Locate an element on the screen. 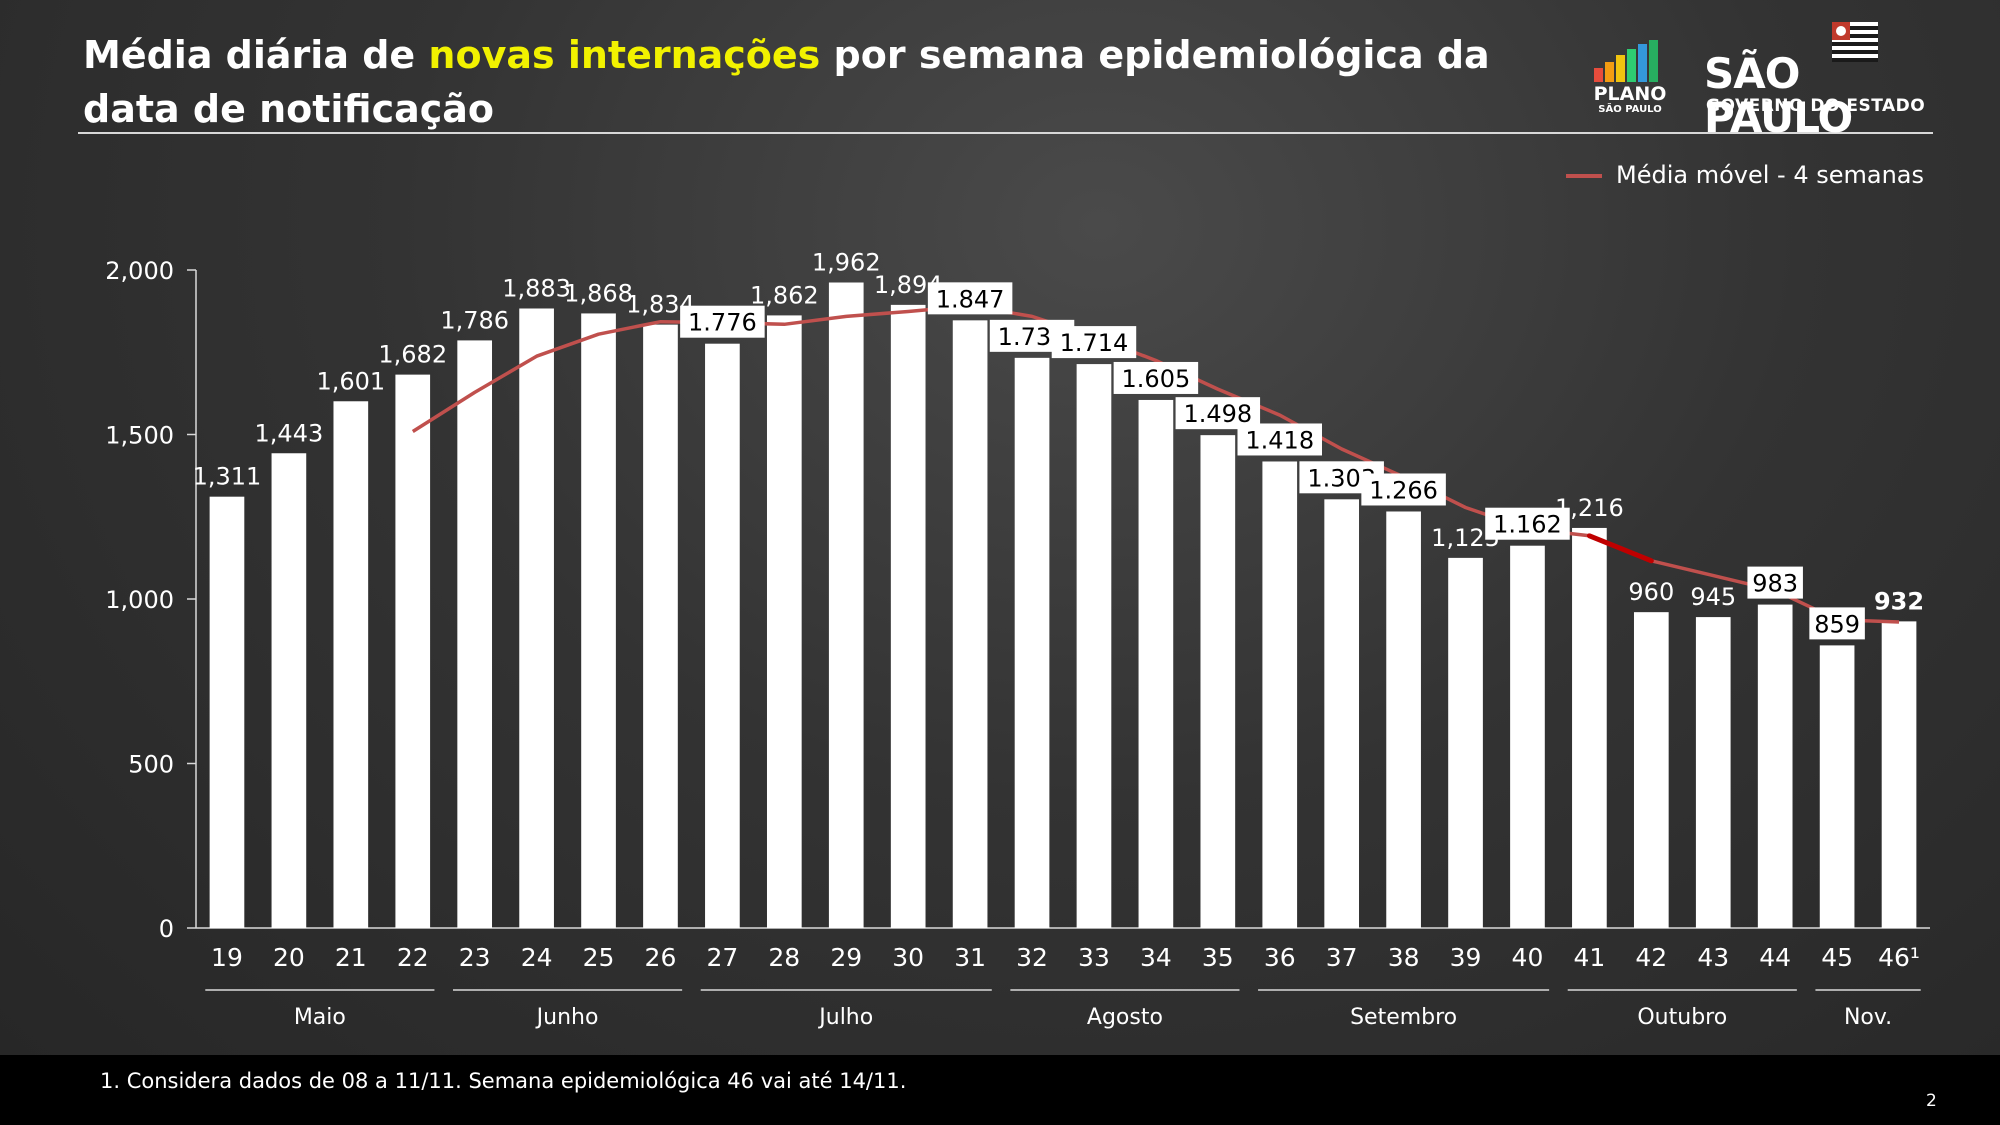  plano-logo-subtext: SÃO PAULO is located at coordinates (1630, 109).